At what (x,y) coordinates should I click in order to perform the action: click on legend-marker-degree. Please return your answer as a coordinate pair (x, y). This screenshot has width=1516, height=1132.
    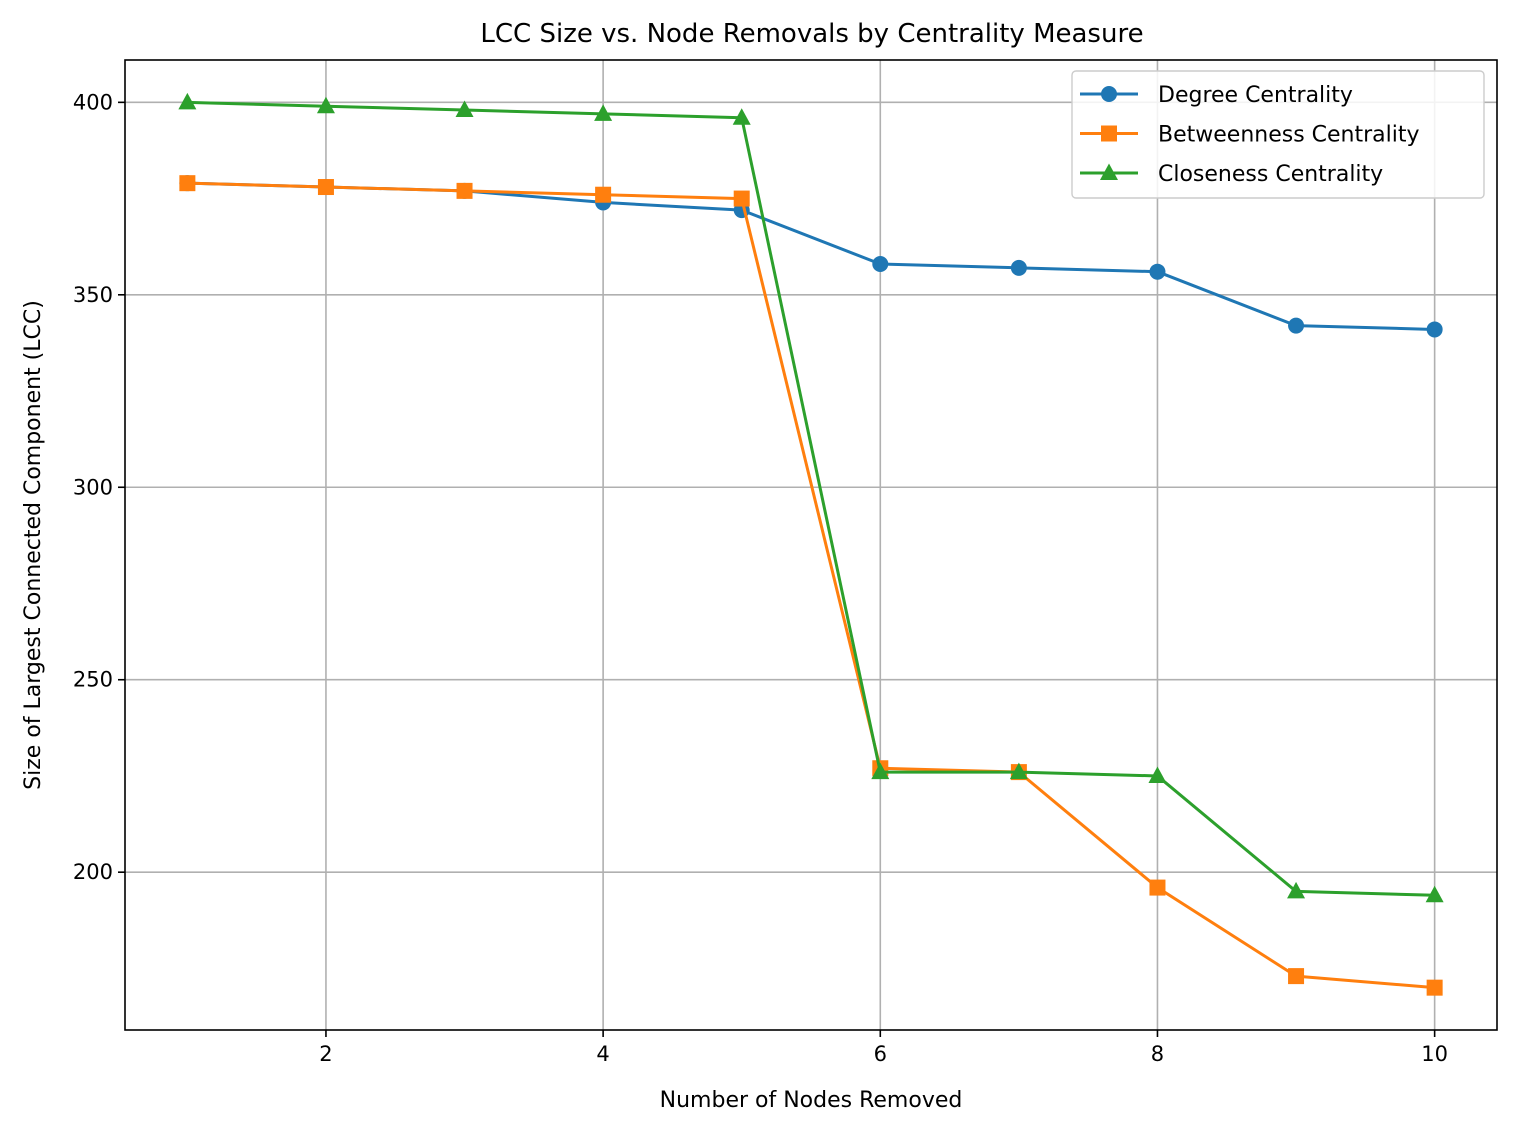
    Looking at the image, I should click on (1109, 94).